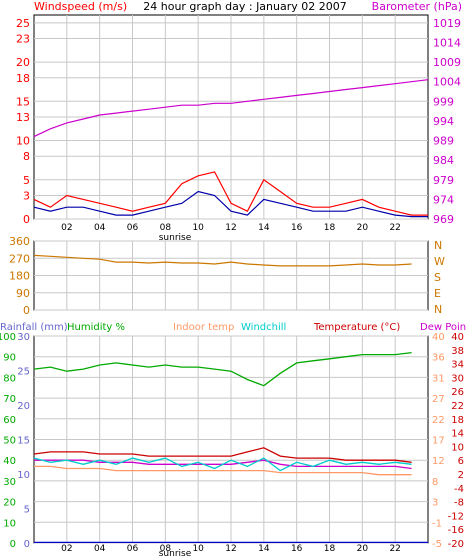 Image resolution: width=466 pixels, height=556 pixels. What do you see at coordinates (23, 39) in the screenshot?
I see `wind-left-tick: 23` at bounding box center [23, 39].